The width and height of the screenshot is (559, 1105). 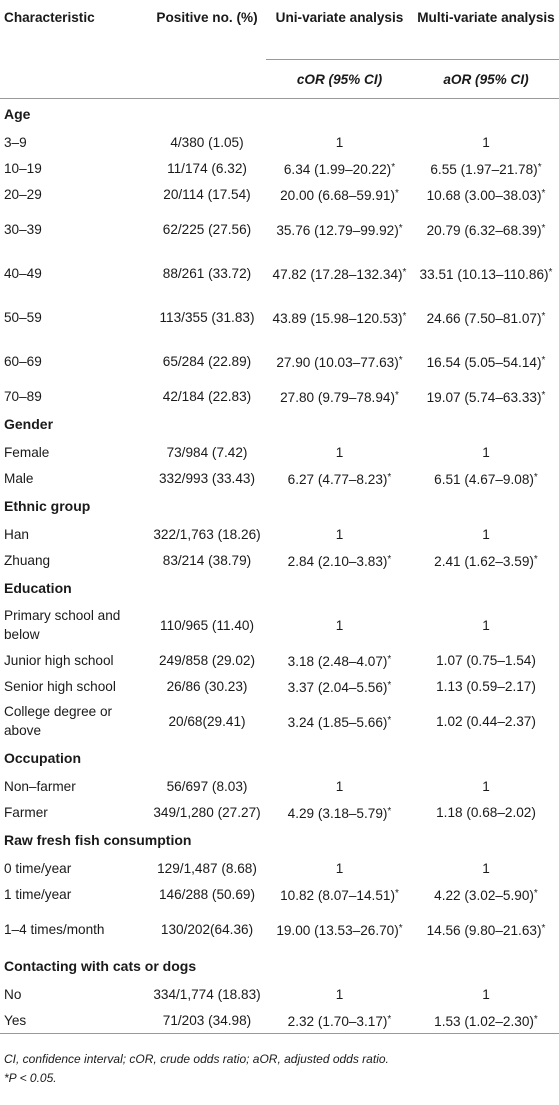 What do you see at coordinates (47, 505) in the screenshot?
I see `category-label: Ethnic group` at bounding box center [47, 505].